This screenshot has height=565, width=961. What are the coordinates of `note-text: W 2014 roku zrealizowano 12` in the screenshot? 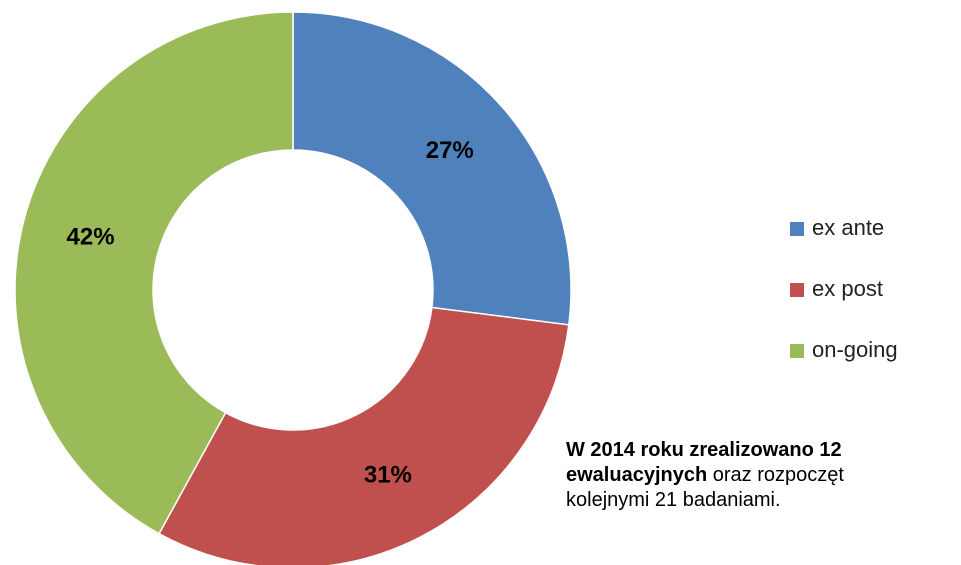 It's located at (704, 450).